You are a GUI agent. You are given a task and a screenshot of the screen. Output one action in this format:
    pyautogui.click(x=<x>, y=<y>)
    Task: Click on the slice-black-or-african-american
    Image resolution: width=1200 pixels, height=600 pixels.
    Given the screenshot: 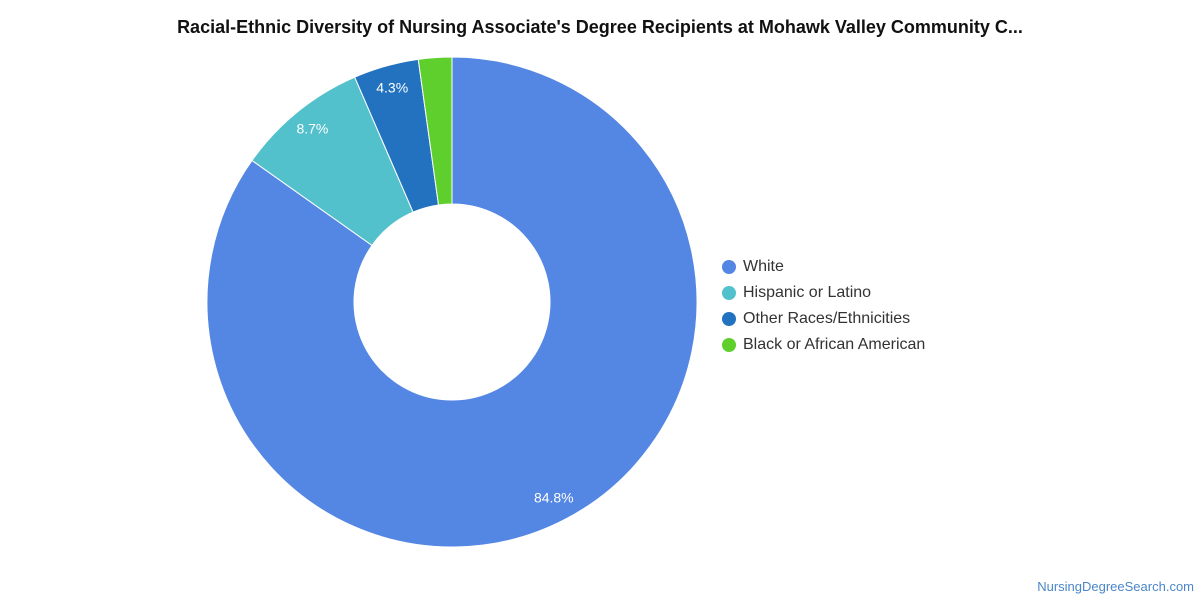 What is the action you would take?
    pyautogui.click(x=435, y=131)
    